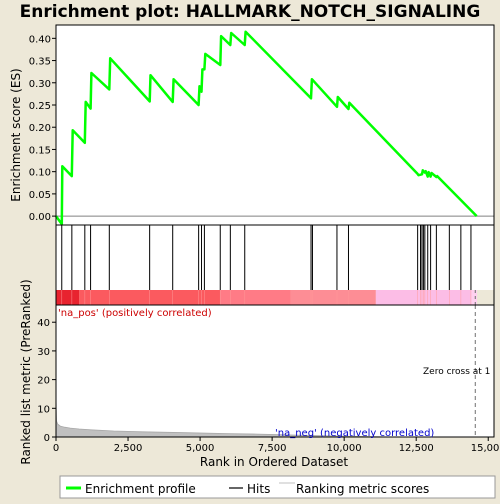 The height and width of the screenshot is (504, 500). Describe the element at coordinates (40, 39) in the screenshot. I see `es-y-tick-label: 0.40` at that location.